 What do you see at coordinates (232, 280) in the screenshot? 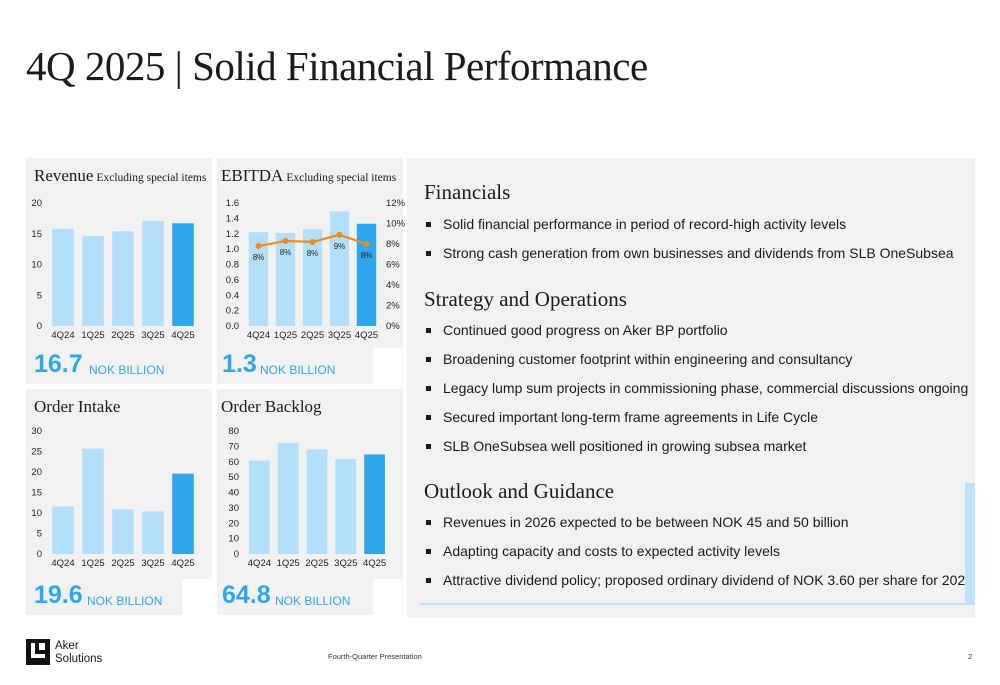
I see `y-tick-label: 0.6` at bounding box center [232, 280].